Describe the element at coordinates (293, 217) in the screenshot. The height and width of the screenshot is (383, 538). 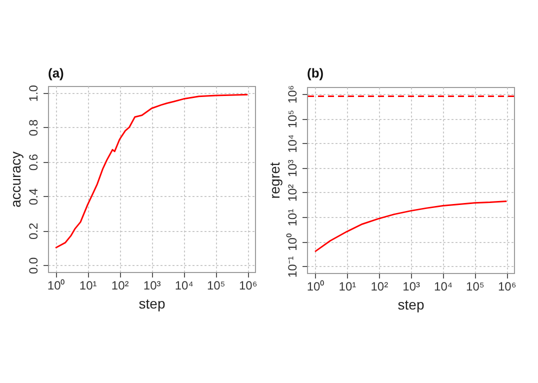
I see `y-tick-label: 10¹` at that location.